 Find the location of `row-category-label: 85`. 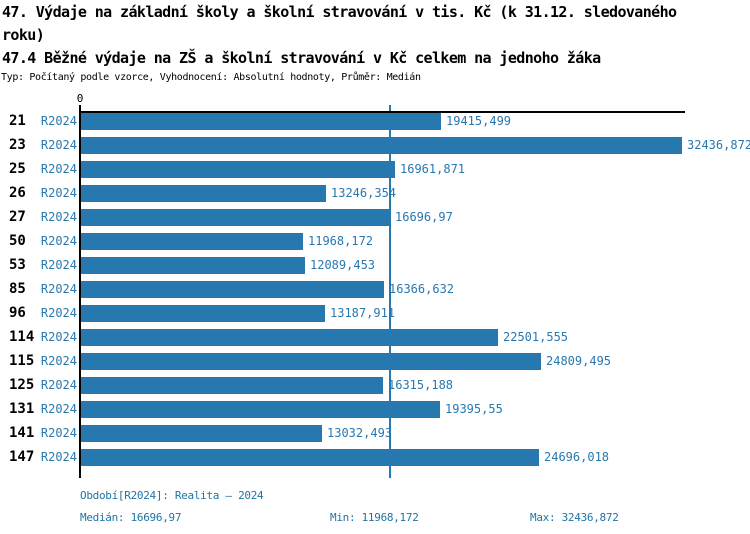

row-category-label: 85 is located at coordinates (17, 289).